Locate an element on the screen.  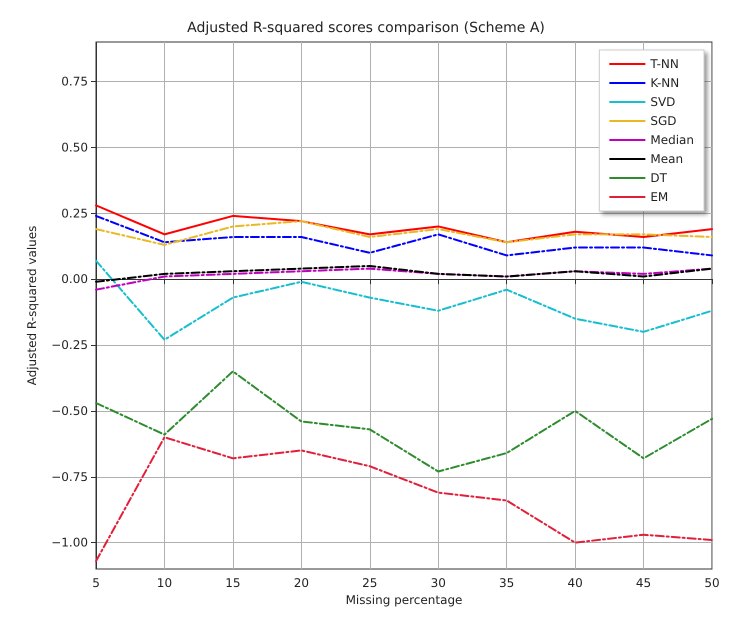
y-tick-label: −1.00 is located at coordinates (69, 543).